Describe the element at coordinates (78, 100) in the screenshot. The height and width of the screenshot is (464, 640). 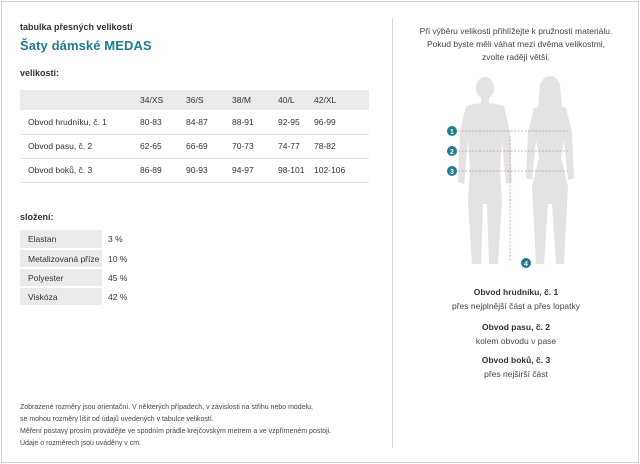
I see `size-column-header` at that location.